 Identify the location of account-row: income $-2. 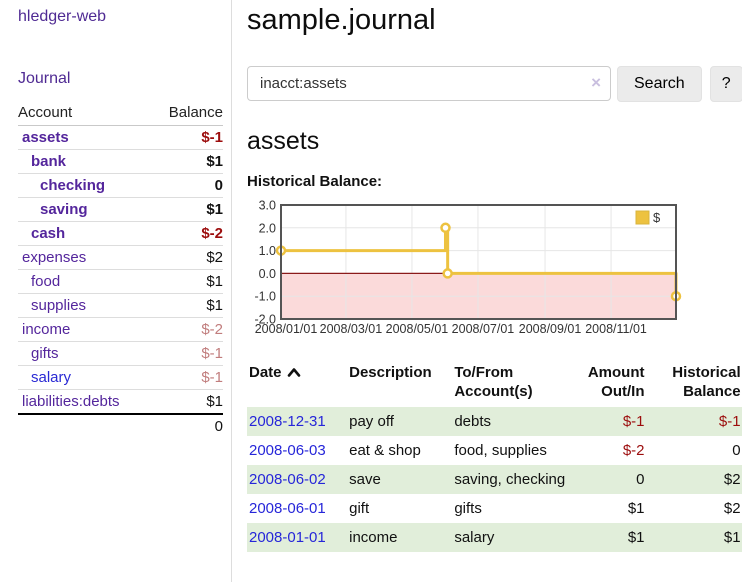
(120, 329).